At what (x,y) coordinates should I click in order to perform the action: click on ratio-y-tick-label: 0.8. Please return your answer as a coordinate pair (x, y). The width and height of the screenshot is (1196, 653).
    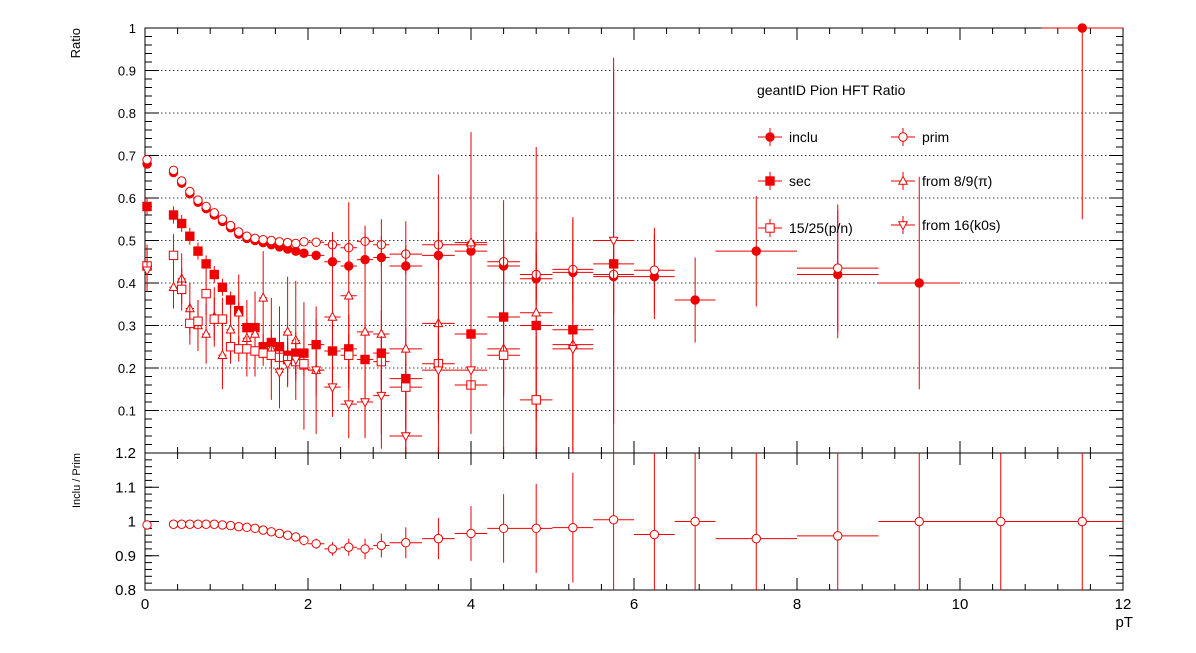
    Looking at the image, I should click on (125, 590).